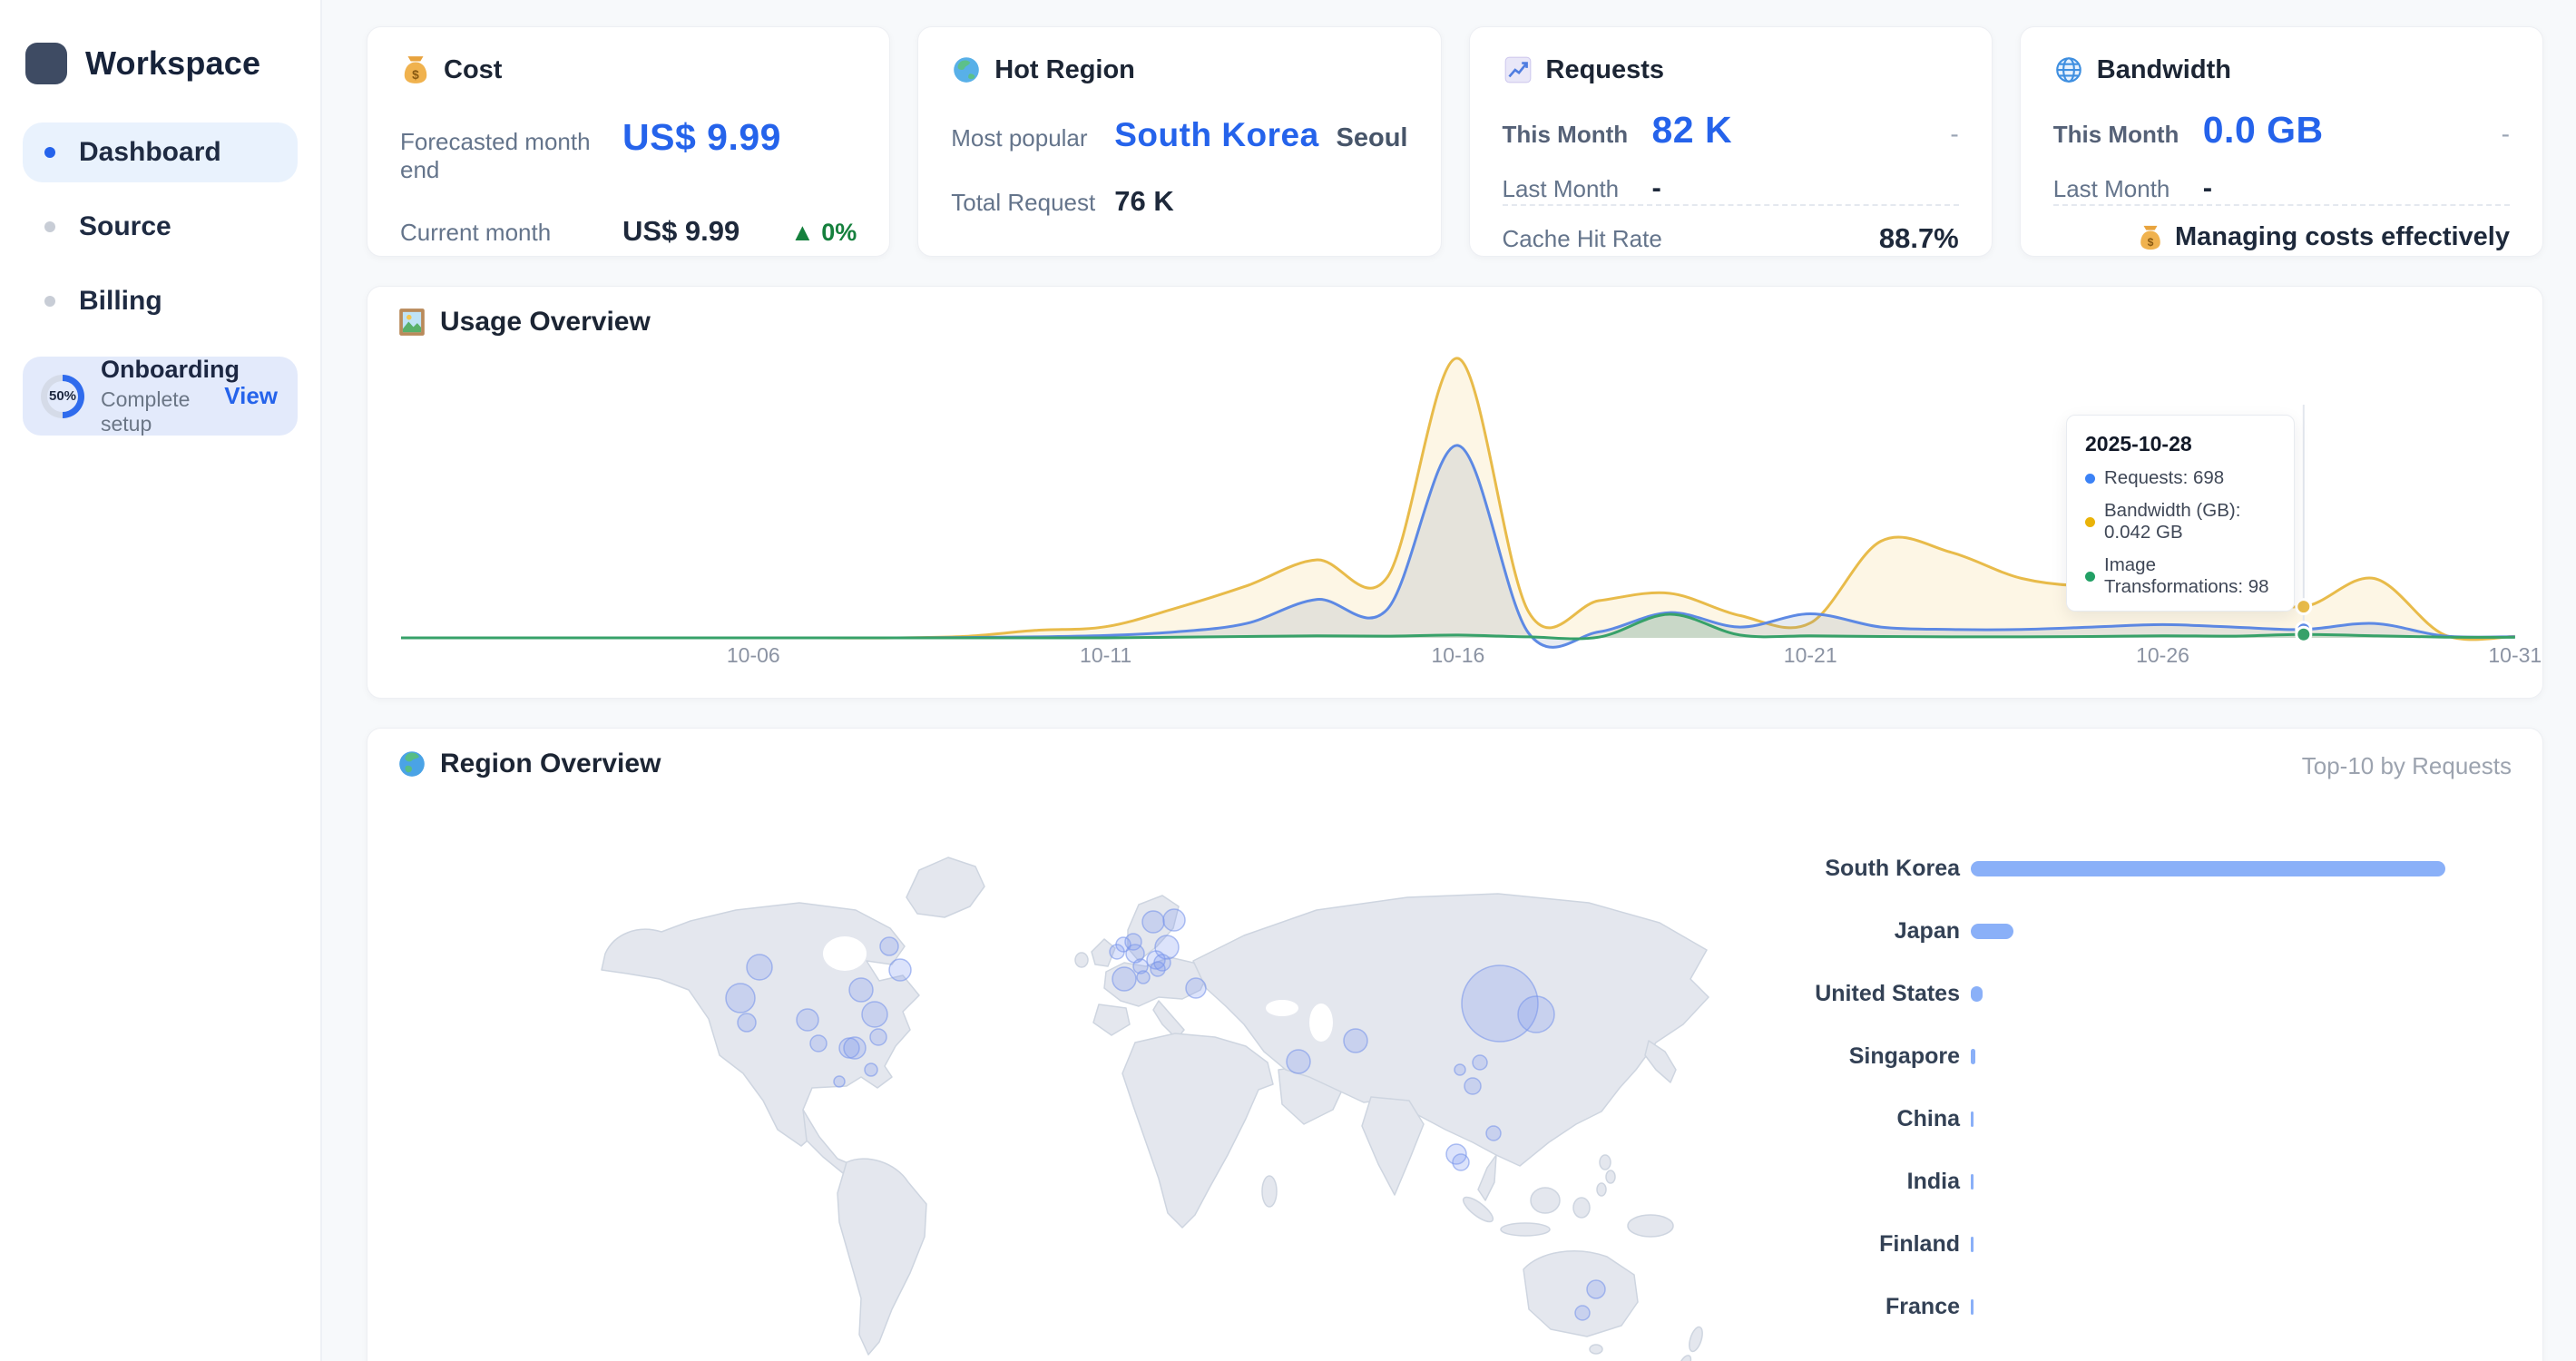 This screenshot has width=2576, height=1361. Describe the element at coordinates (495, 155) in the screenshot. I see `forecast-label: Forecasted month end` at that location.